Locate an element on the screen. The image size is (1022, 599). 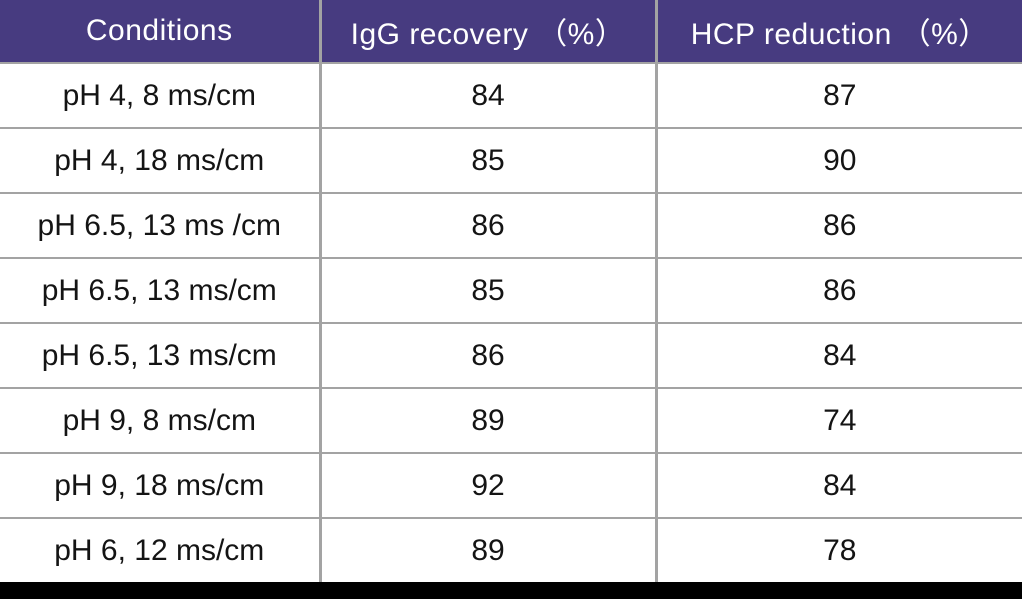
column-header-hcp-reduction: HCP reduction （%） is located at coordinates (838, 31).